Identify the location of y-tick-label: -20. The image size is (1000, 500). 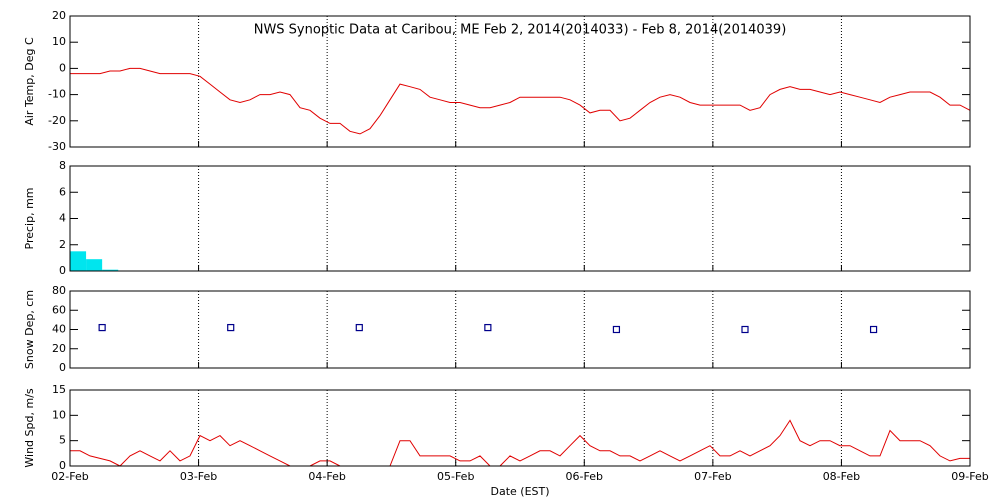
(57, 120).